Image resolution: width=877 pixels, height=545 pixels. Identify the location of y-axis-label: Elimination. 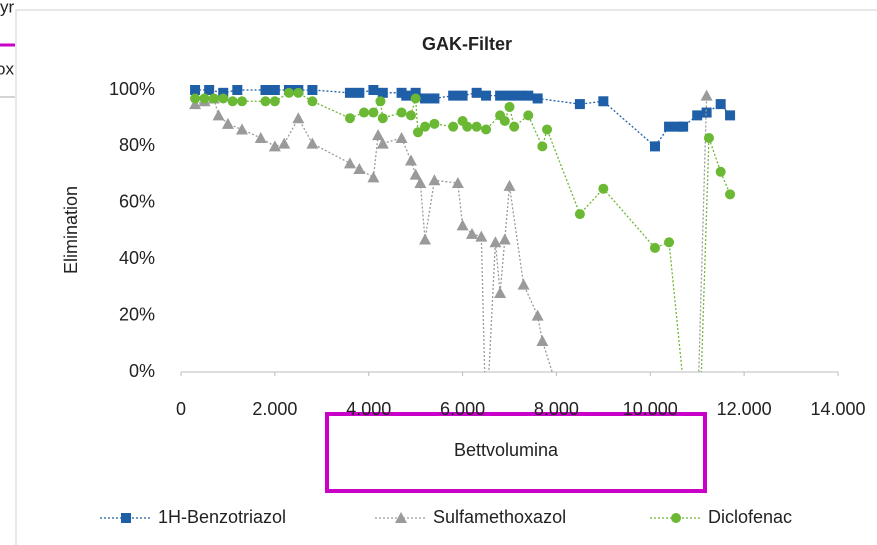
(71, 230).